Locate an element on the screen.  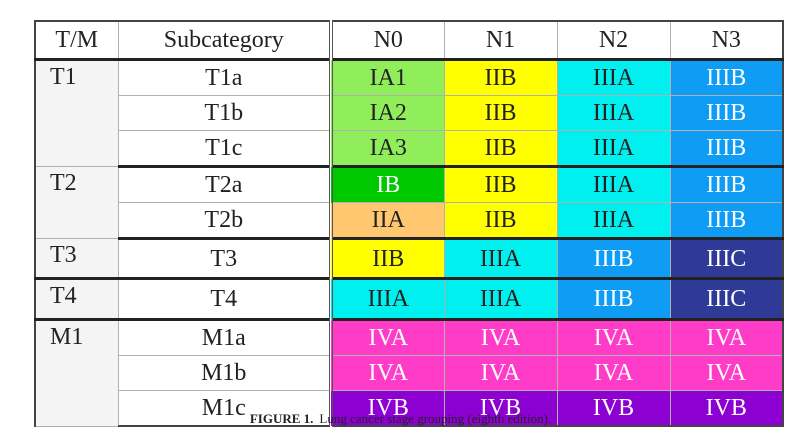
tm-category-cell: T4 is located at coordinates (76, 299).